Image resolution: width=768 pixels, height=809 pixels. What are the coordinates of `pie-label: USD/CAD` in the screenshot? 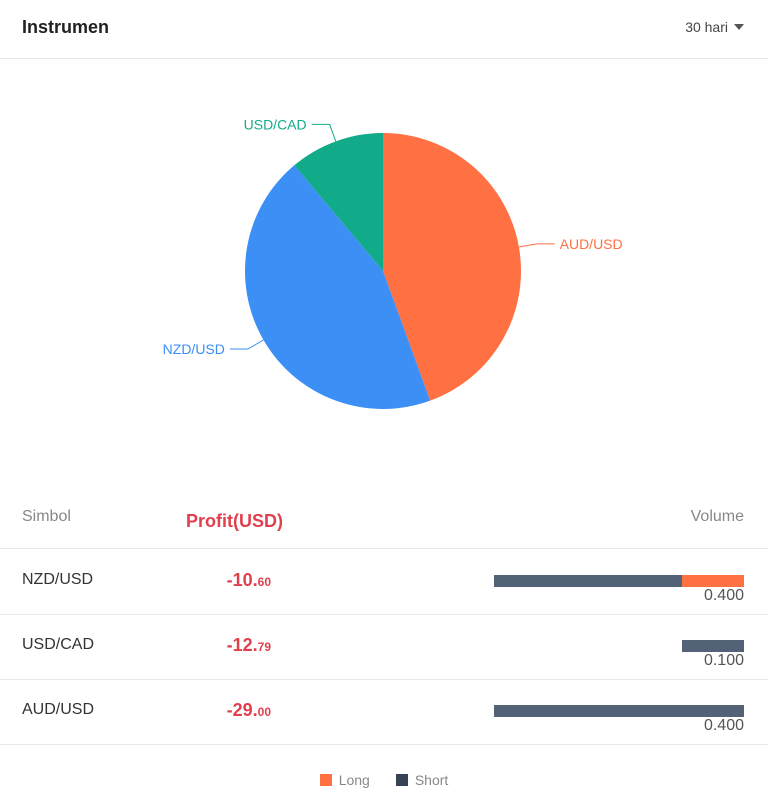 It's located at (275, 124).